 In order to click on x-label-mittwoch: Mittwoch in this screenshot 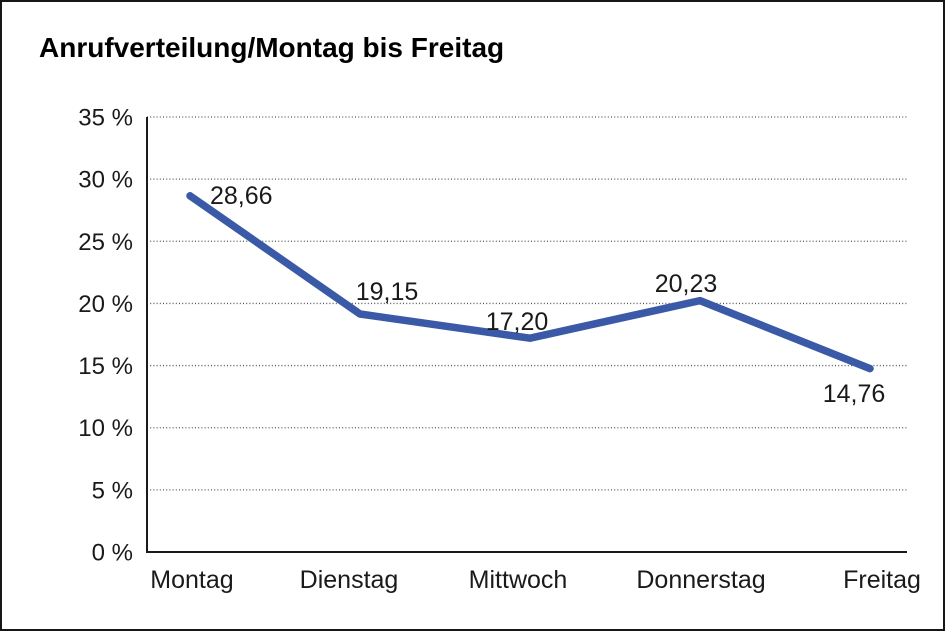, I will do `click(518, 580)`.